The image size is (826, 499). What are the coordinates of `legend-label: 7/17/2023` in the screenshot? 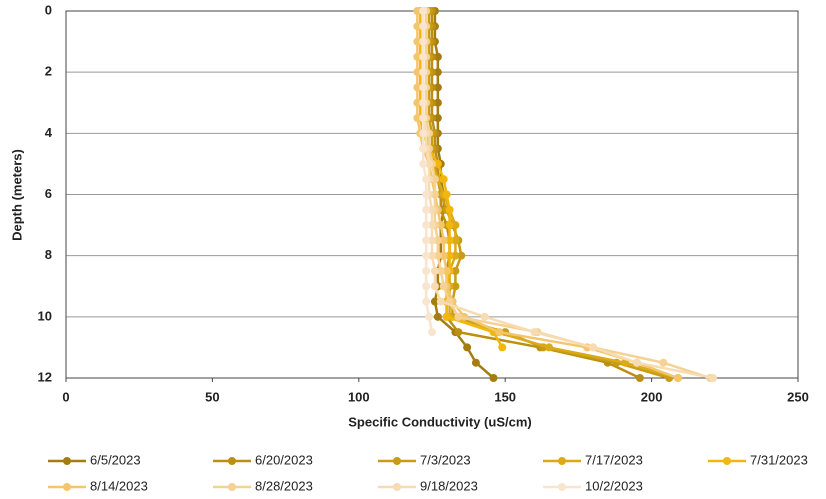 It's located at (614, 459).